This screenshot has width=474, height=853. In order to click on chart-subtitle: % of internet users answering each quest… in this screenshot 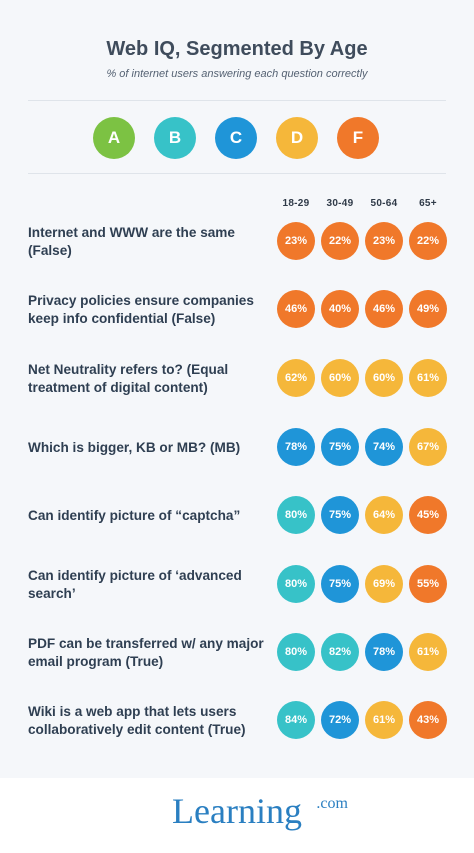, I will do `click(237, 74)`.